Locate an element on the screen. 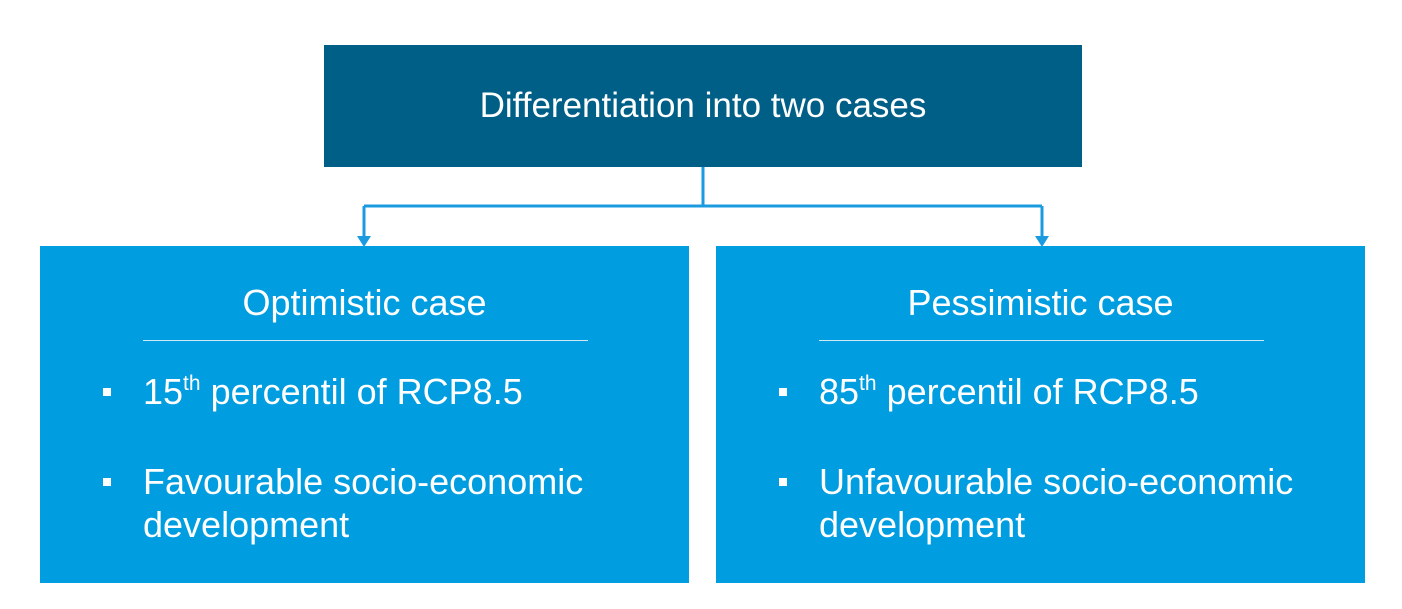 The image size is (1402, 609). bullet: Unfavourable socio-economic development is located at coordinates (1059, 503).